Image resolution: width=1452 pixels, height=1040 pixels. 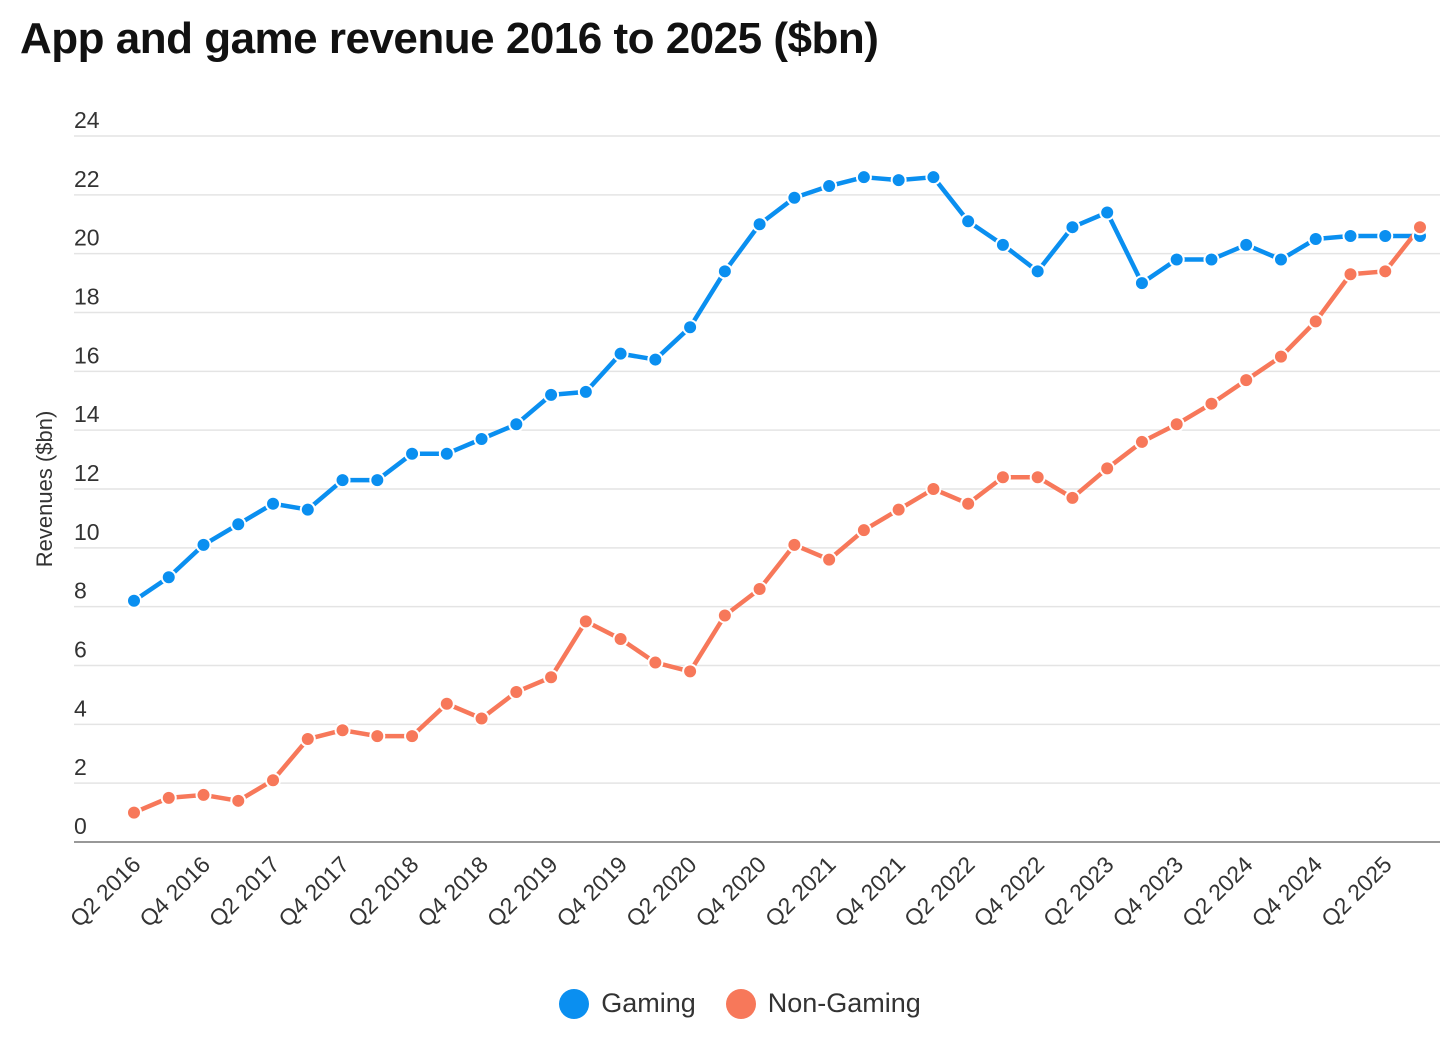 I want to click on y-tick-label: 8, so click(x=80, y=591).